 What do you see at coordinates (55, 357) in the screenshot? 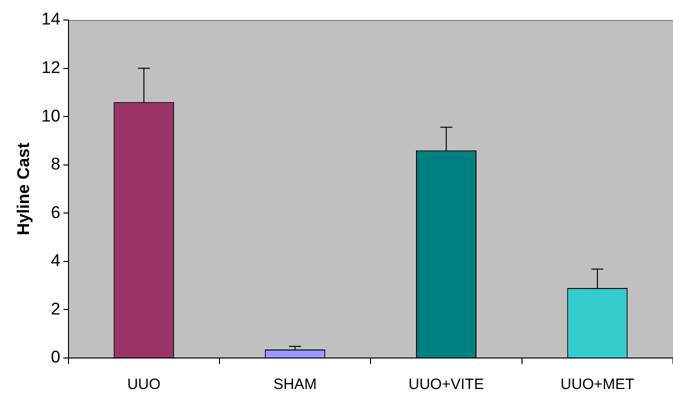
I see `y-tick-label: 0` at bounding box center [55, 357].